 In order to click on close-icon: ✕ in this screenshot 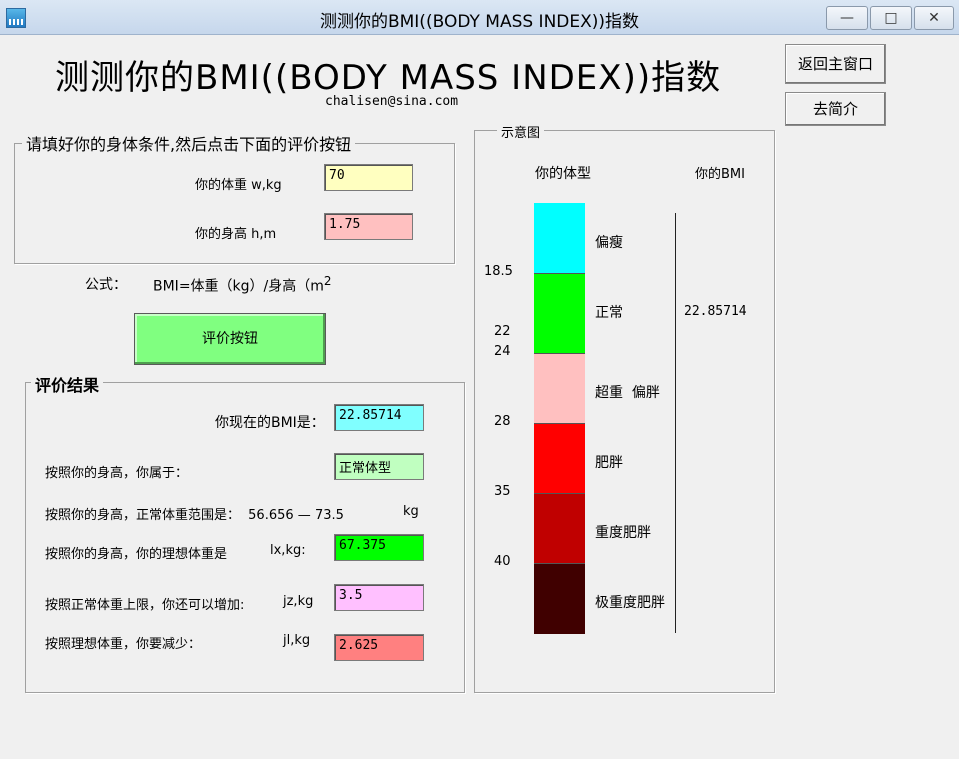, I will do `click(934, 18)`.